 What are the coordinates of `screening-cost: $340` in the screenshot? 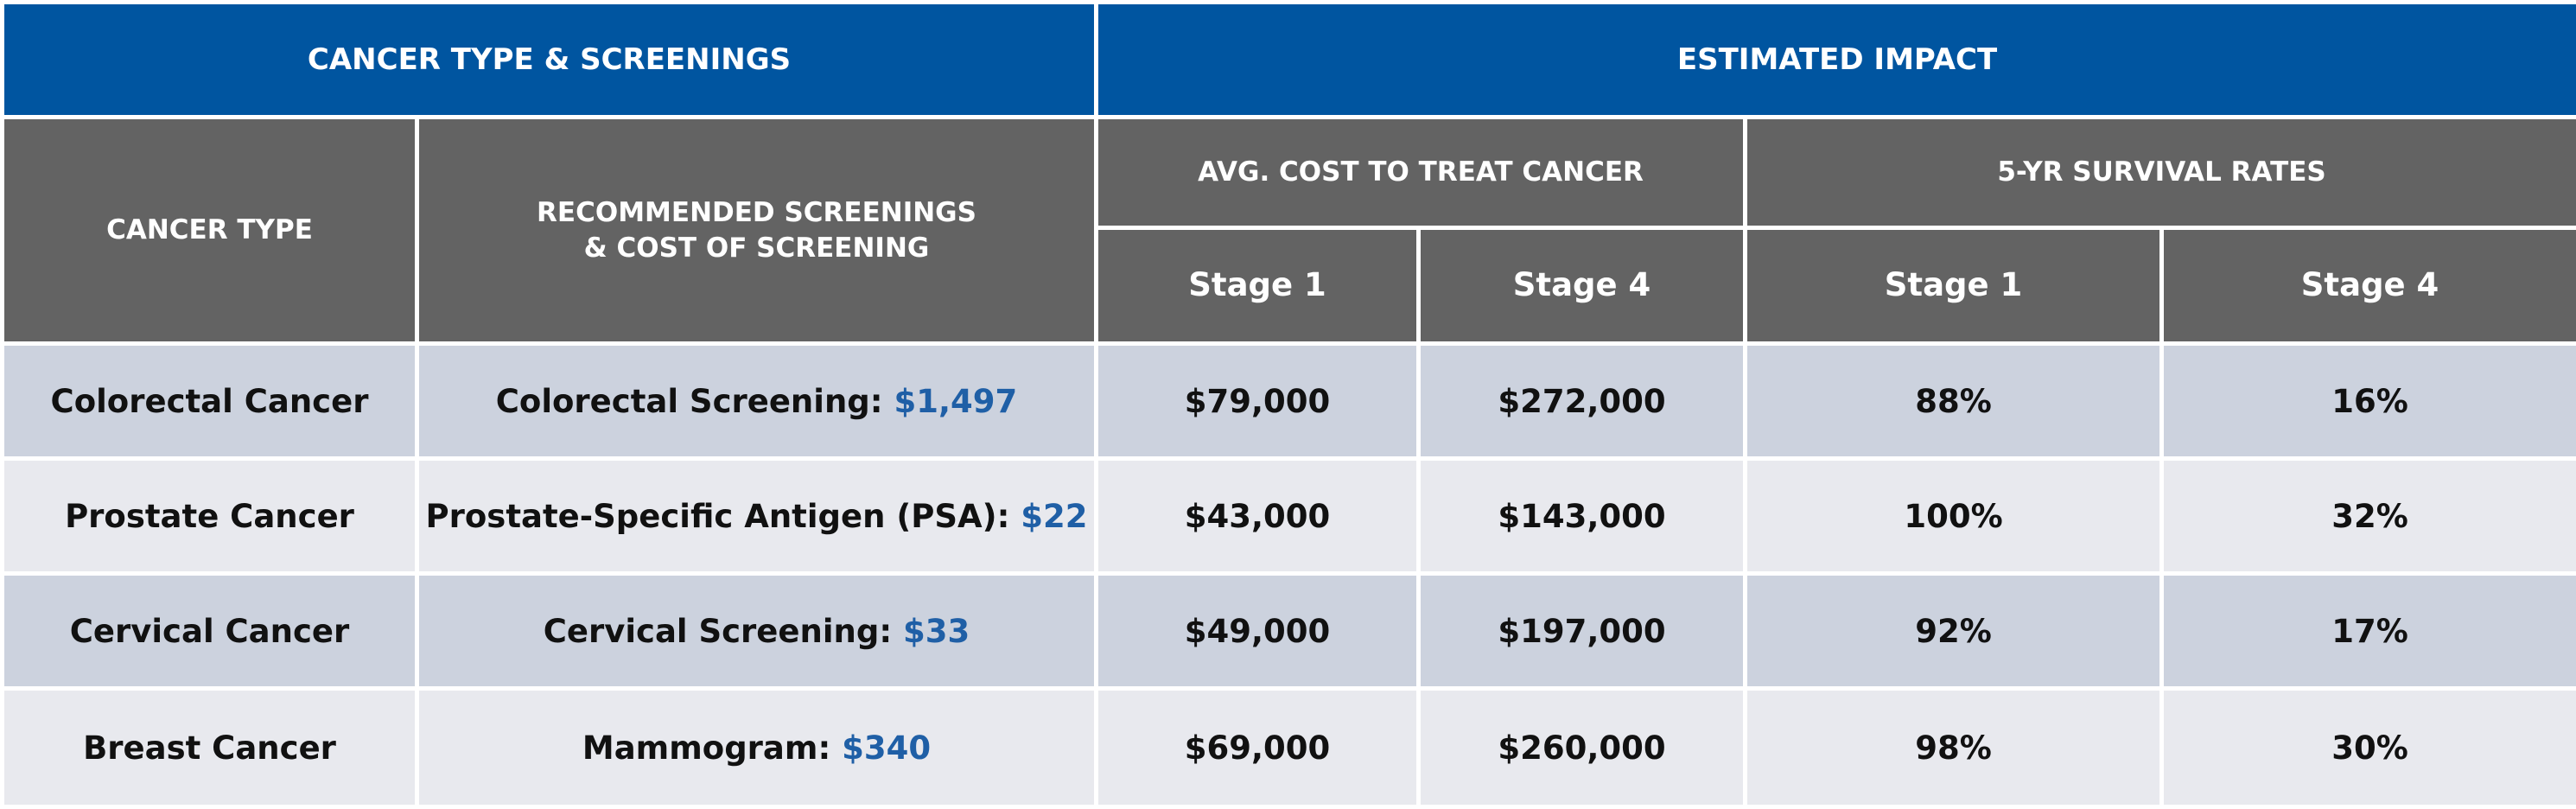 It's located at (887, 748).